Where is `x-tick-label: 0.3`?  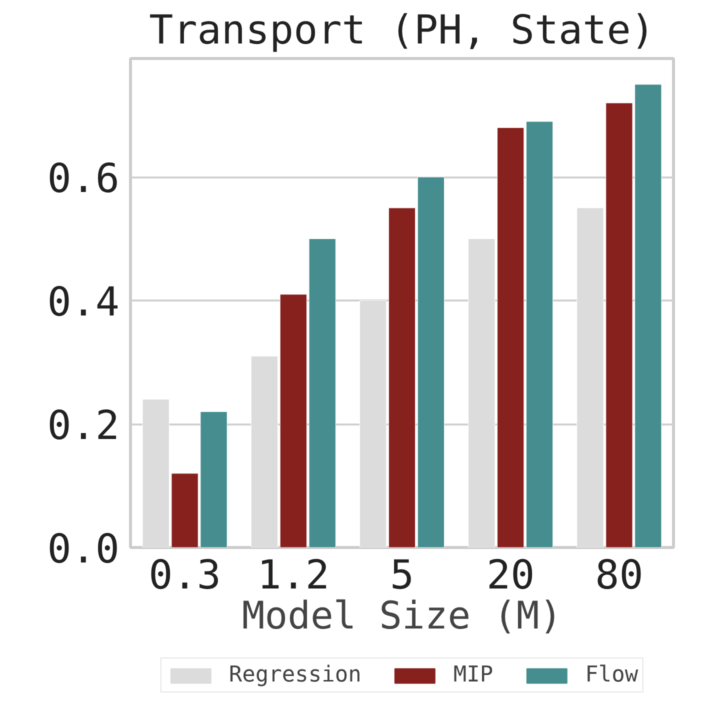
x-tick-label: 0.3 is located at coordinates (184, 575).